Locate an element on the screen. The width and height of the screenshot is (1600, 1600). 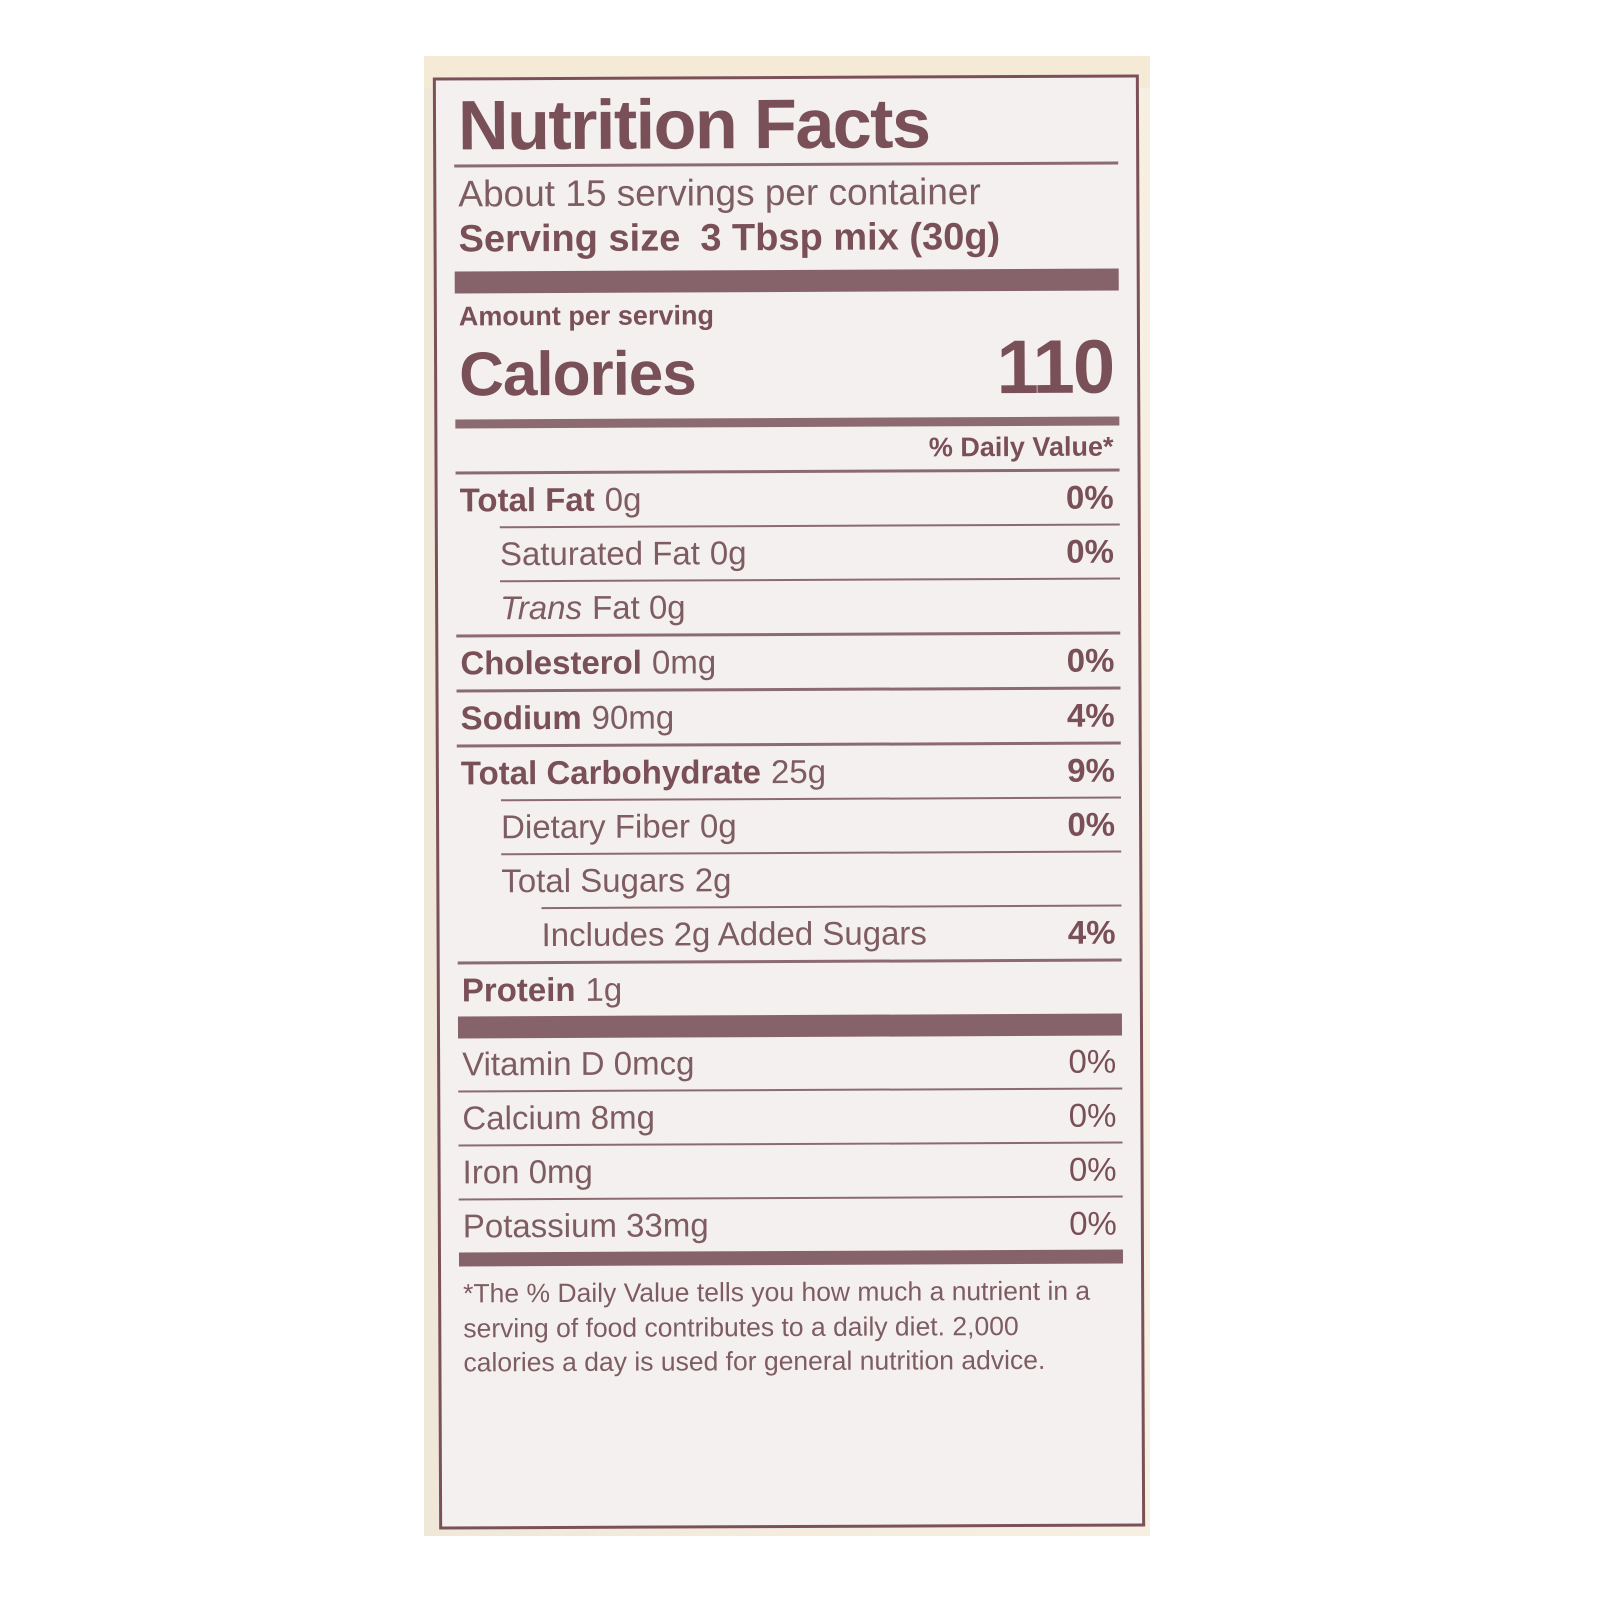
nutrient-name: Saturated Fat is located at coordinates (599, 553).